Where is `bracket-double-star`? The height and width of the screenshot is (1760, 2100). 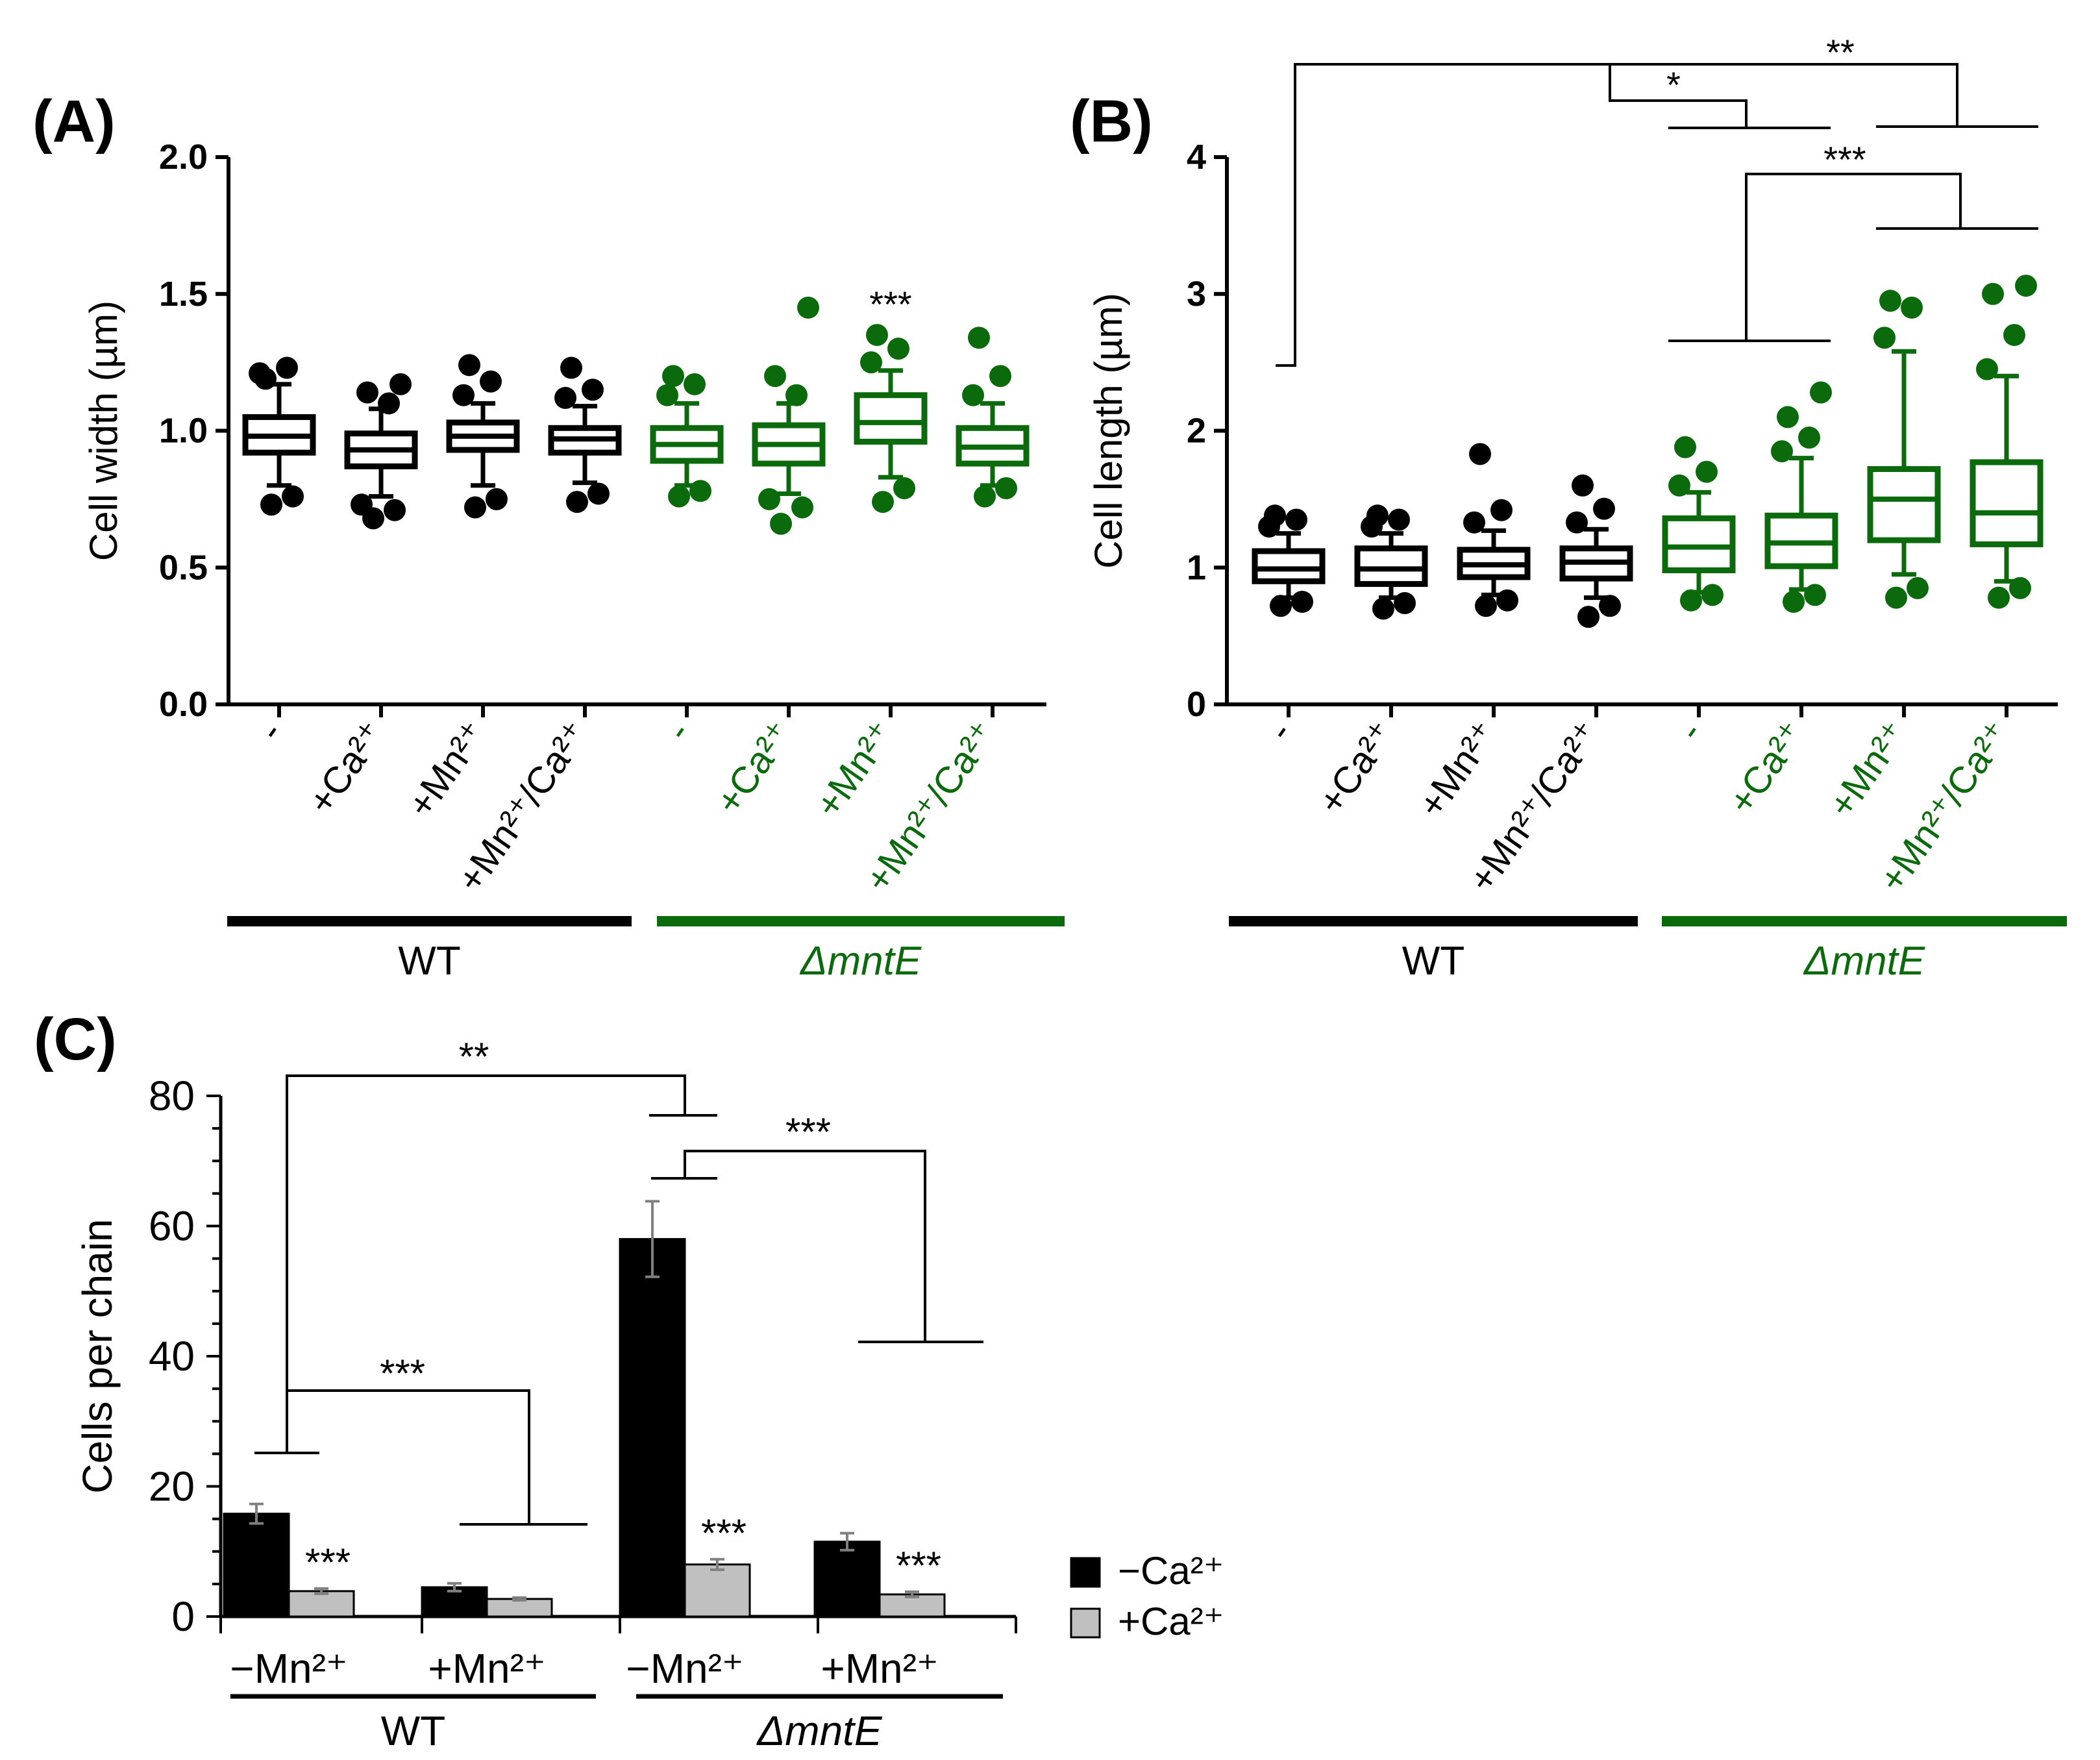 bracket-double-star is located at coordinates (502, 1263).